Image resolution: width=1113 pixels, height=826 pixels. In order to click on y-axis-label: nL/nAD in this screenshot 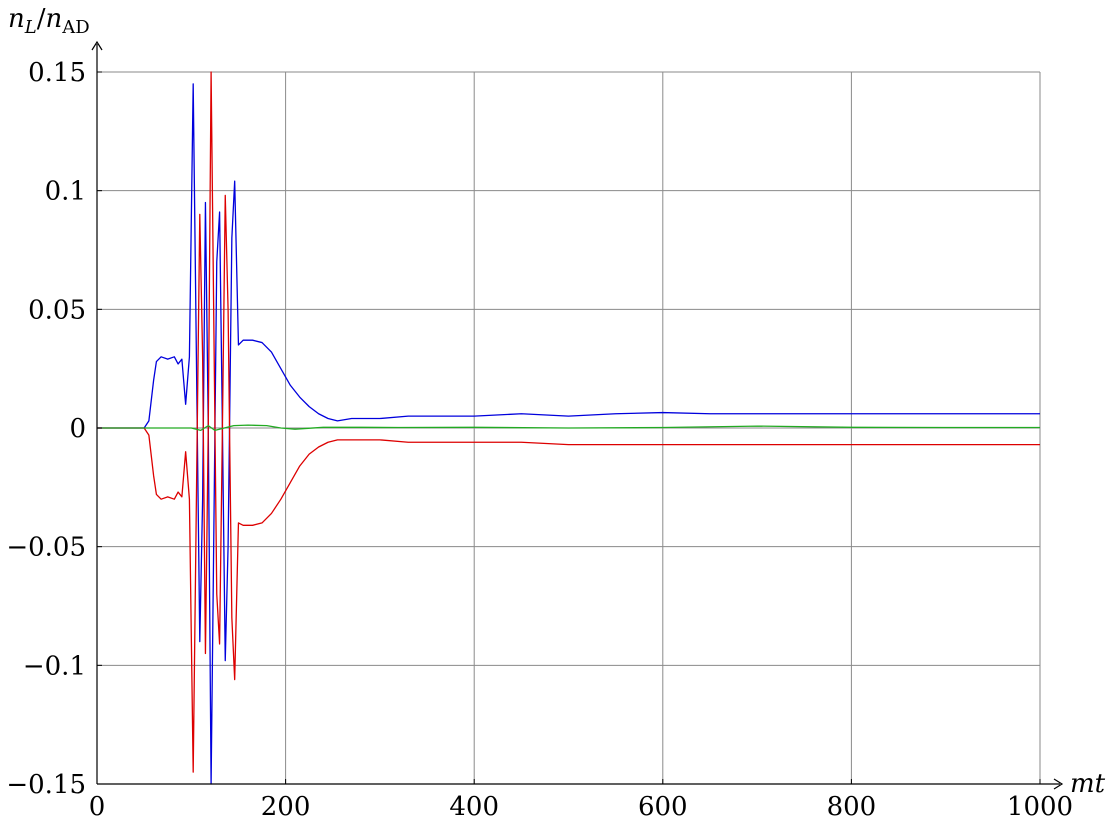, I will do `click(49, 21)`.